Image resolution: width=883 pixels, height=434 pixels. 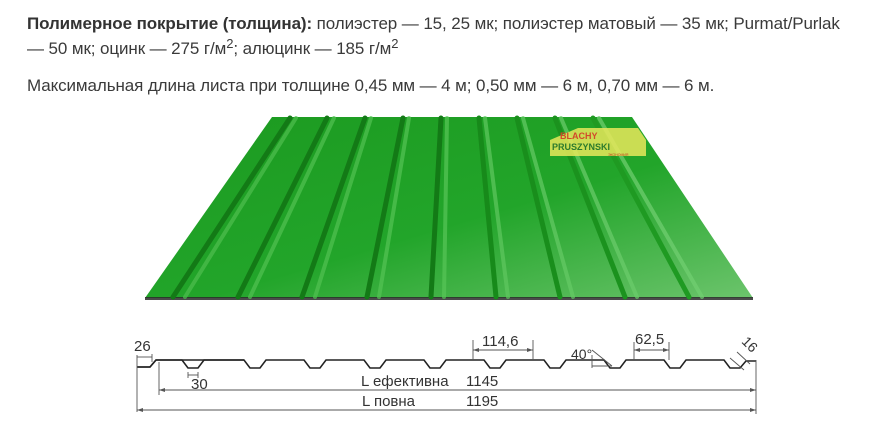 I want to click on dim-valley-label: 30, so click(x=199, y=384).